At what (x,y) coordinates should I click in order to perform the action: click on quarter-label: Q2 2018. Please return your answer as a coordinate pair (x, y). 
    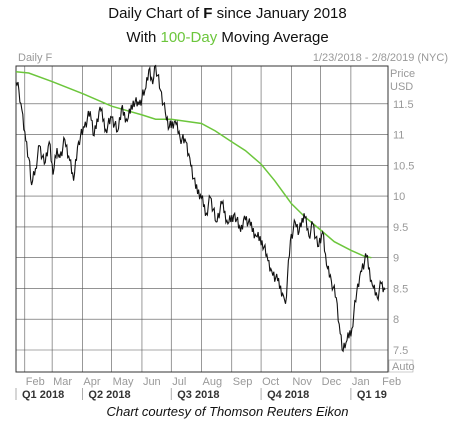
    Looking at the image, I should click on (109, 395).